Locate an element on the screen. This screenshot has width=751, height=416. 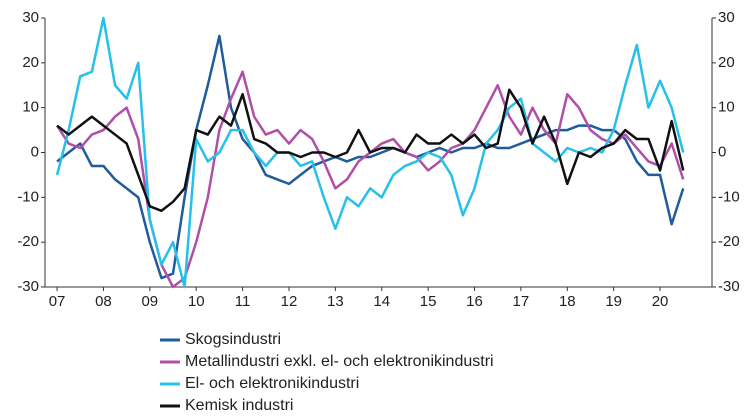
x-tick-label: 12 is located at coordinates (289, 301).